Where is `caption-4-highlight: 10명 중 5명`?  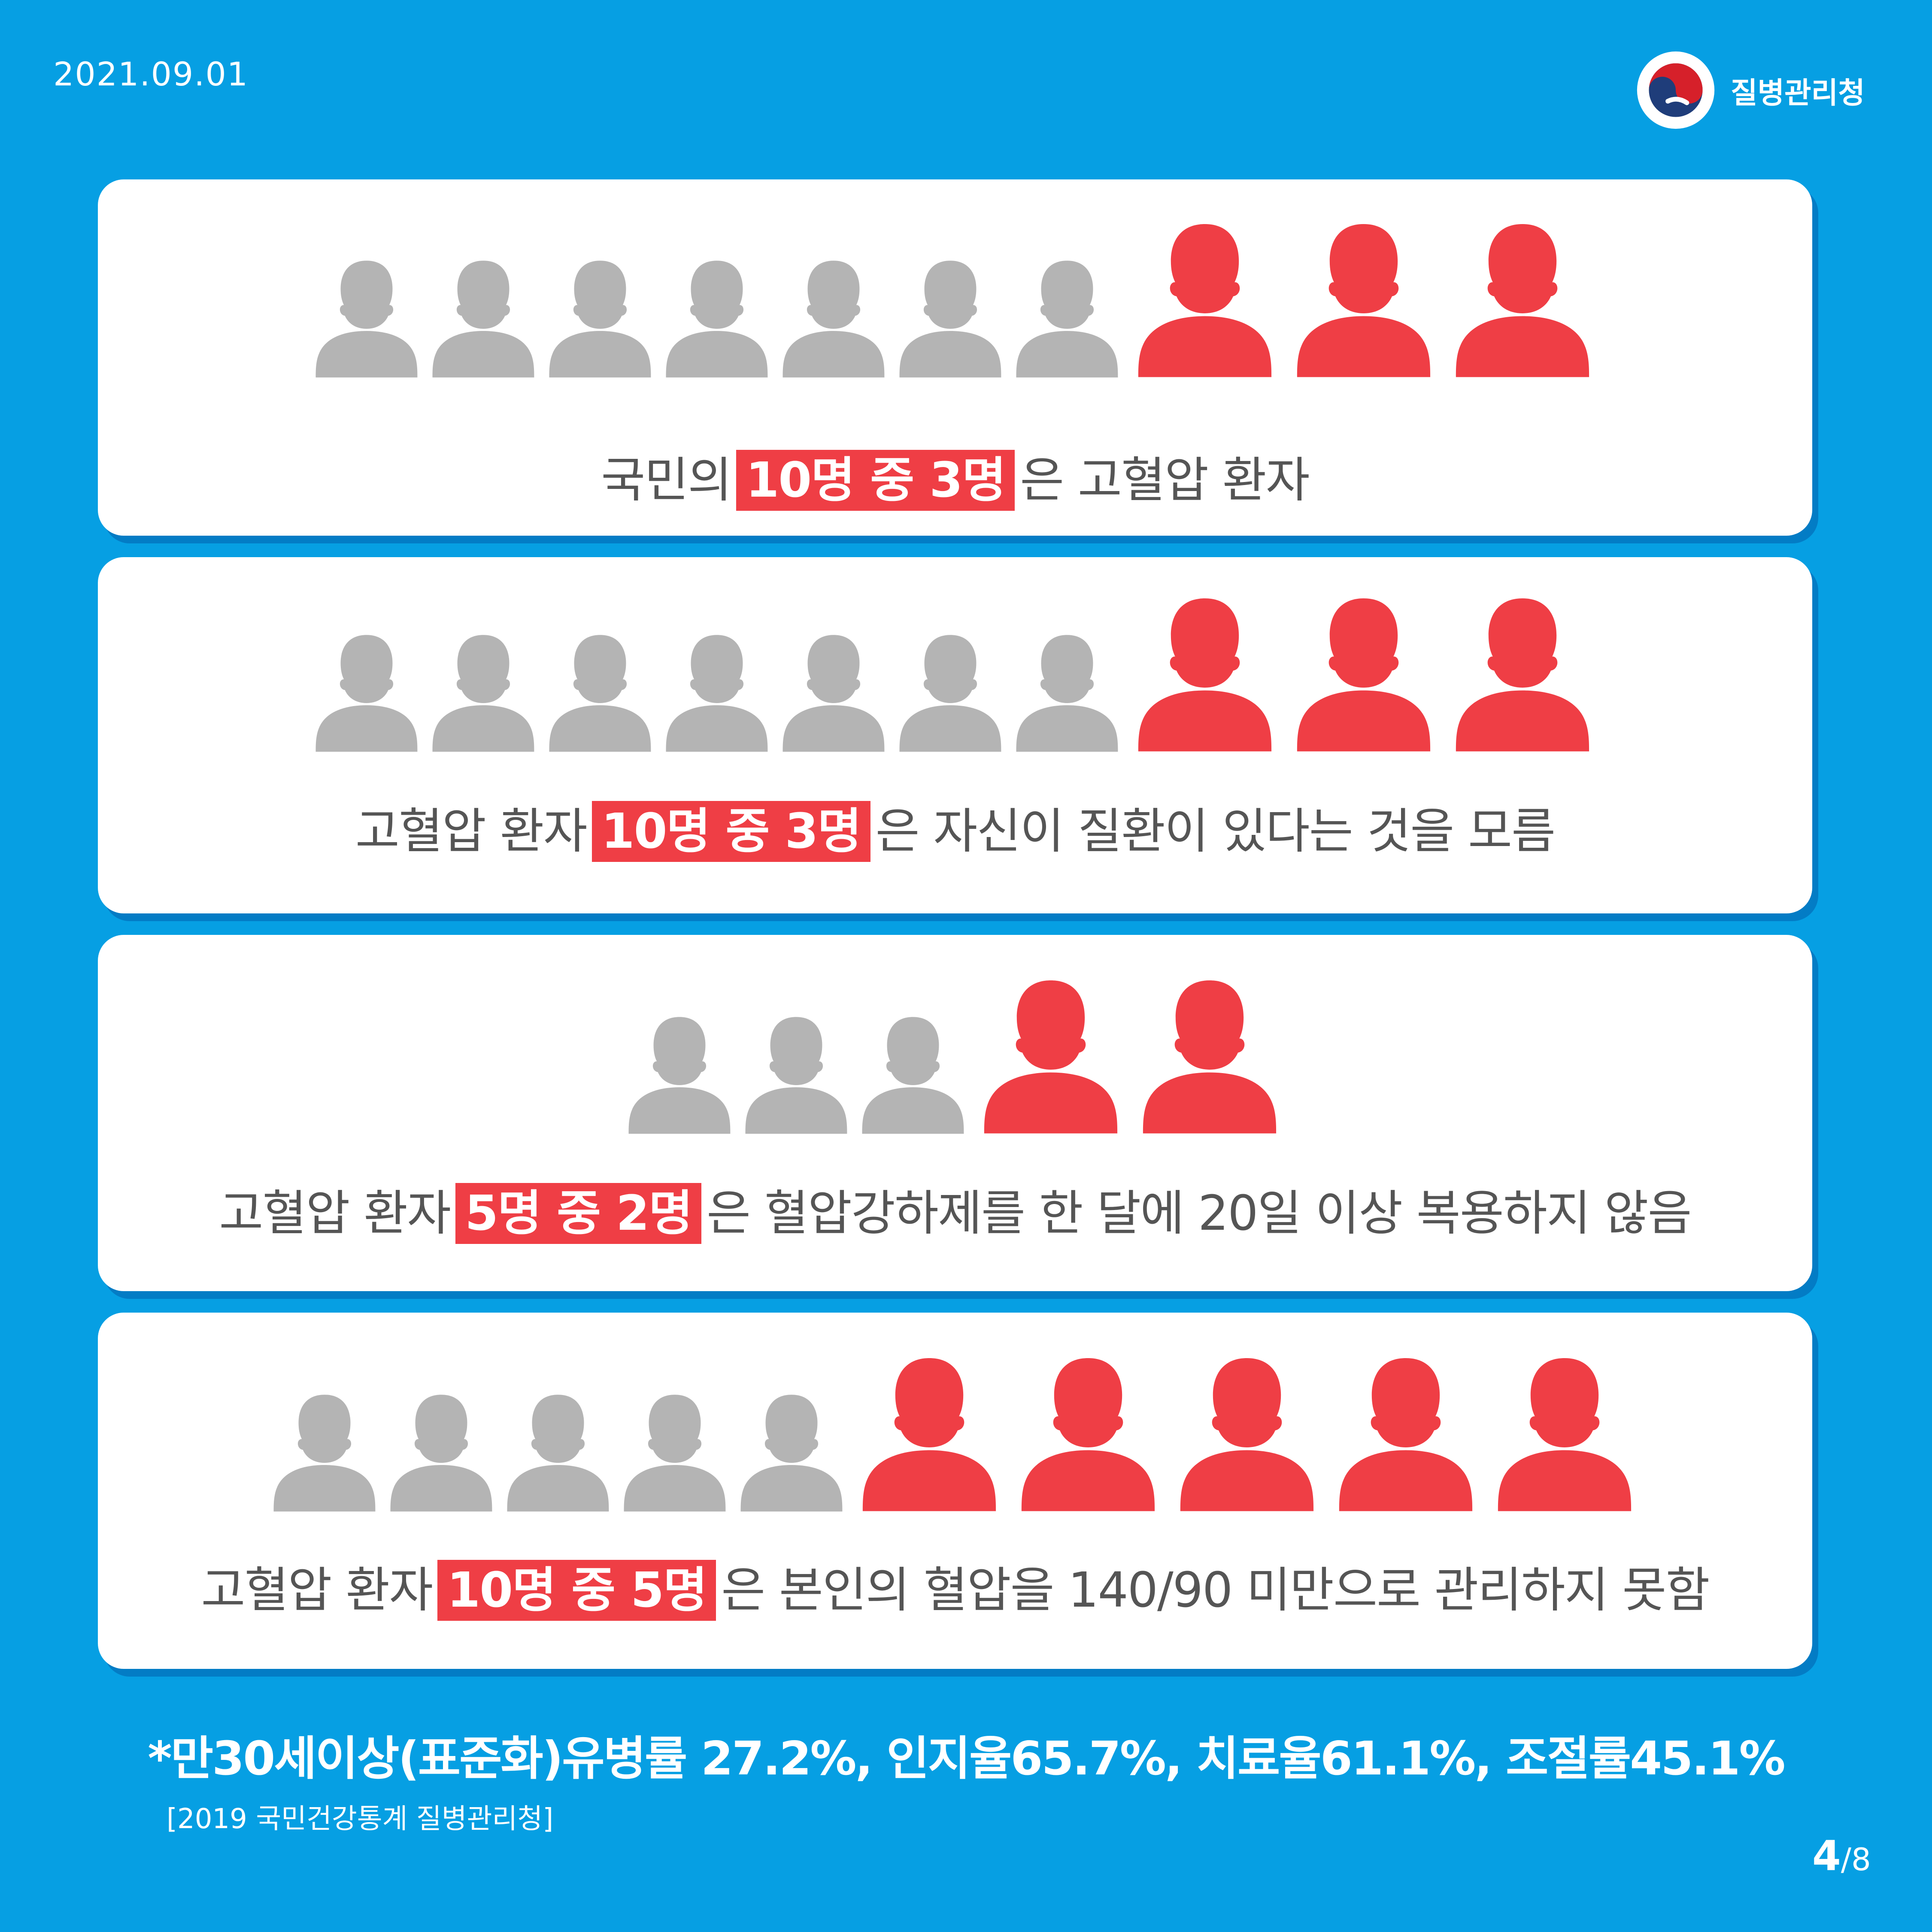 caption-4-highlight: 10명 중 5명 is located at coordinates (576, 1590).